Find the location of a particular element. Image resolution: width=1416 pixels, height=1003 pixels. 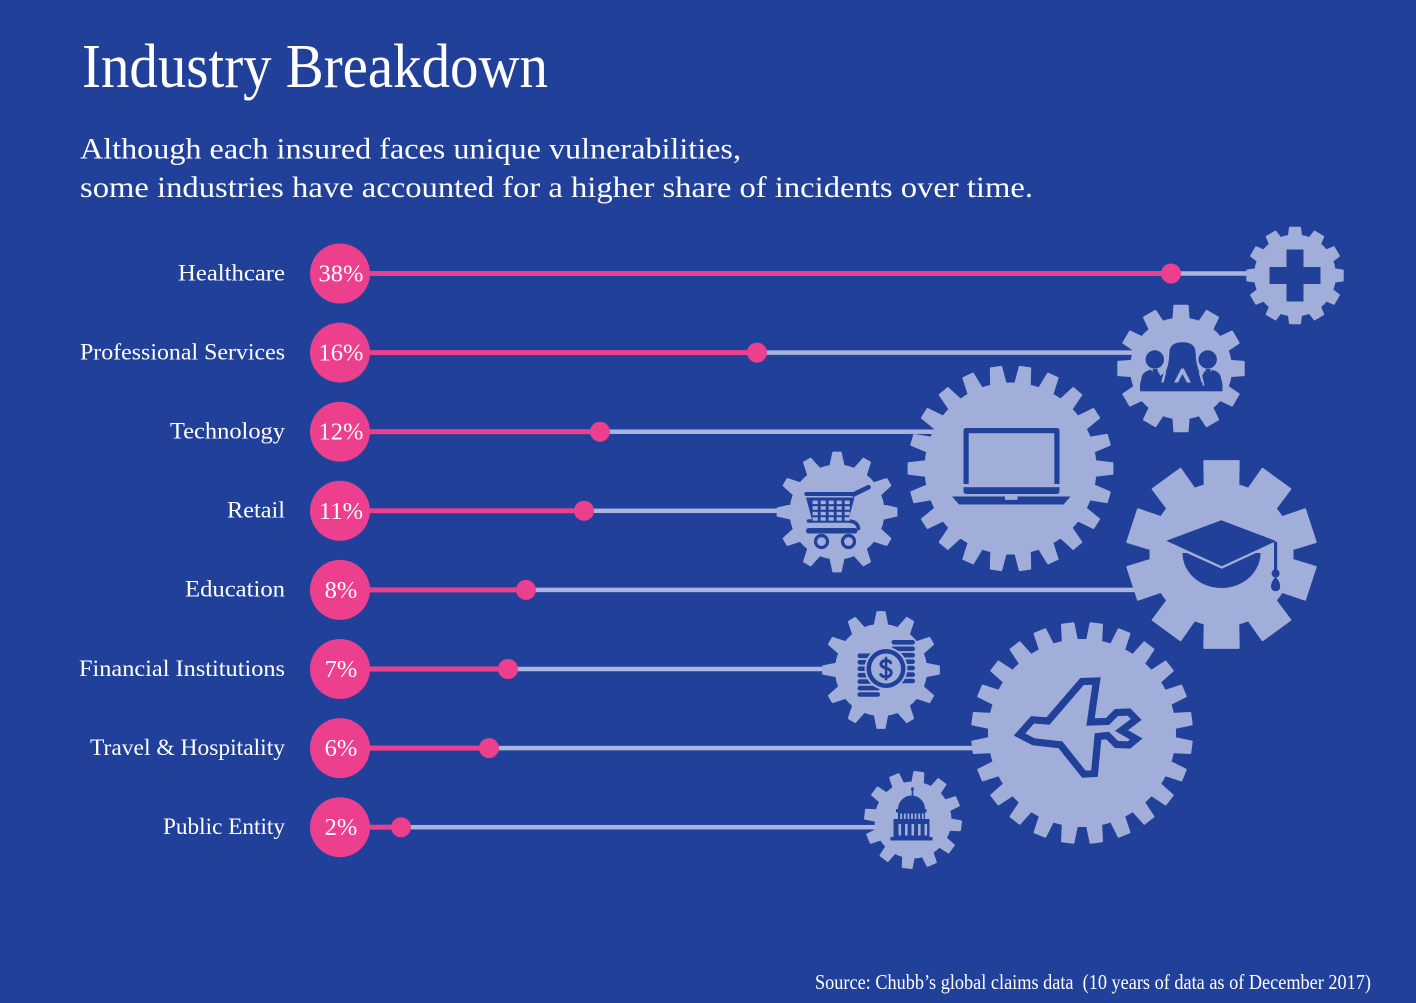

svg-text: Public Entity is located at coordinates (224, 826).